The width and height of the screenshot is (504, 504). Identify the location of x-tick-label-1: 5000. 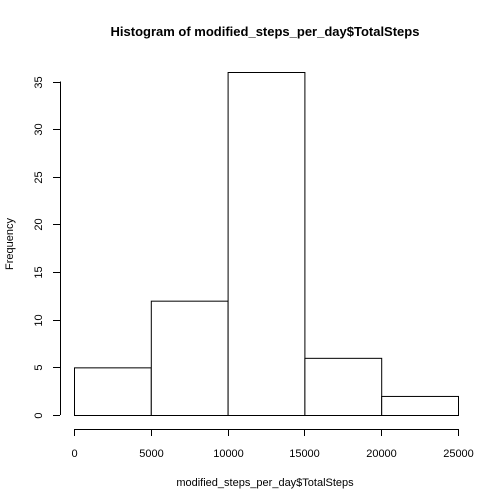
(151, 454).